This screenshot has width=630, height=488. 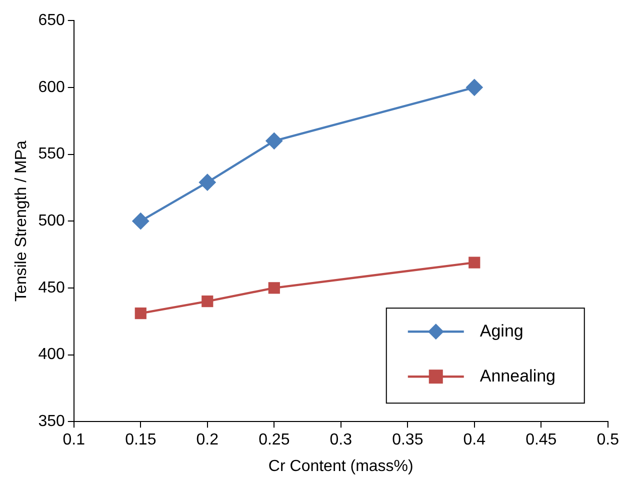 What do you see at coordinates (51, 87) in the screenshot?
I see `y-tick-label: 600` at bounding box center [51, 87].